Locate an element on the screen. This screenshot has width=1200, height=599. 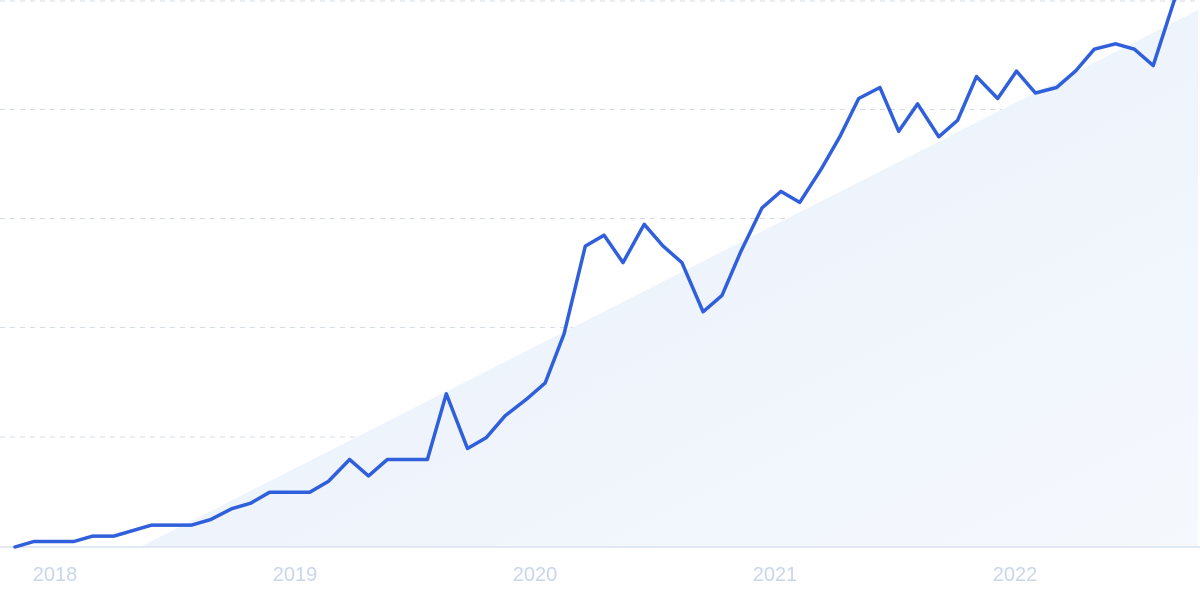
x-tick-label: 2022 is located at coordinates (1015, 575).